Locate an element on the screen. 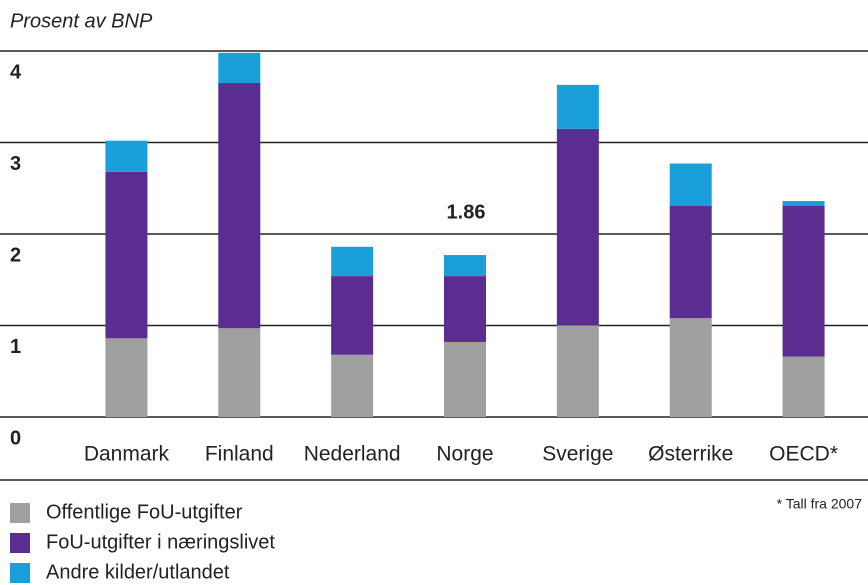  x-tick-label: Østerrike is located at coordinates (690, 454).